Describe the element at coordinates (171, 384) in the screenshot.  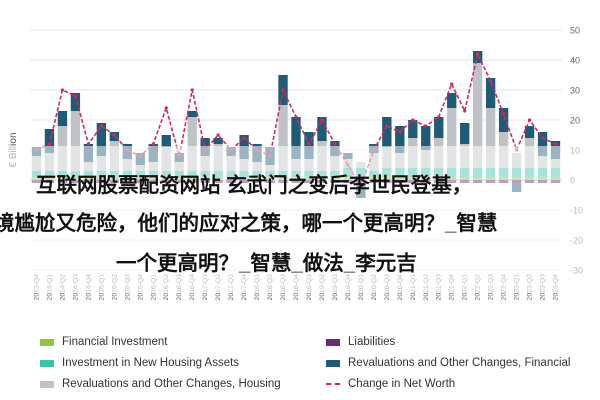
I see `legend-label: Revaluations and Other Changes, Housing` at that location.